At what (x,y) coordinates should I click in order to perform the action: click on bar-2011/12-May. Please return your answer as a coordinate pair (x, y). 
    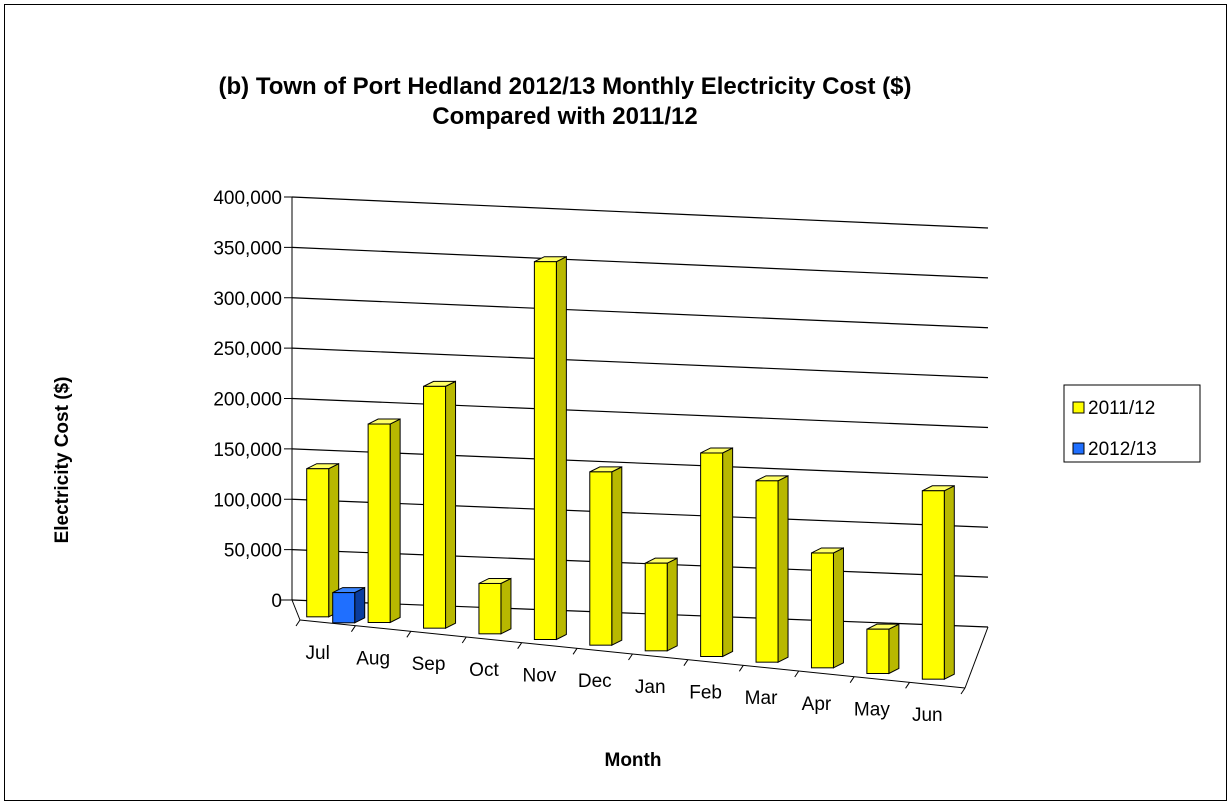
    Looking at the image, I should click on (883, 649).